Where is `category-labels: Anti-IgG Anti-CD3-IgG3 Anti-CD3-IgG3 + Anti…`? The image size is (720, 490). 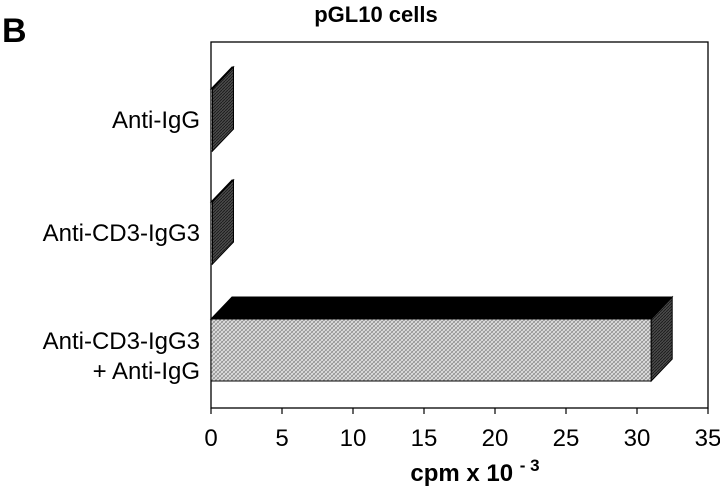
category-labels: Anti-IgG Anti-CD3-IgG3 Anti-CD3-IgG3 + Anti… is located at coordinates (121, 246).